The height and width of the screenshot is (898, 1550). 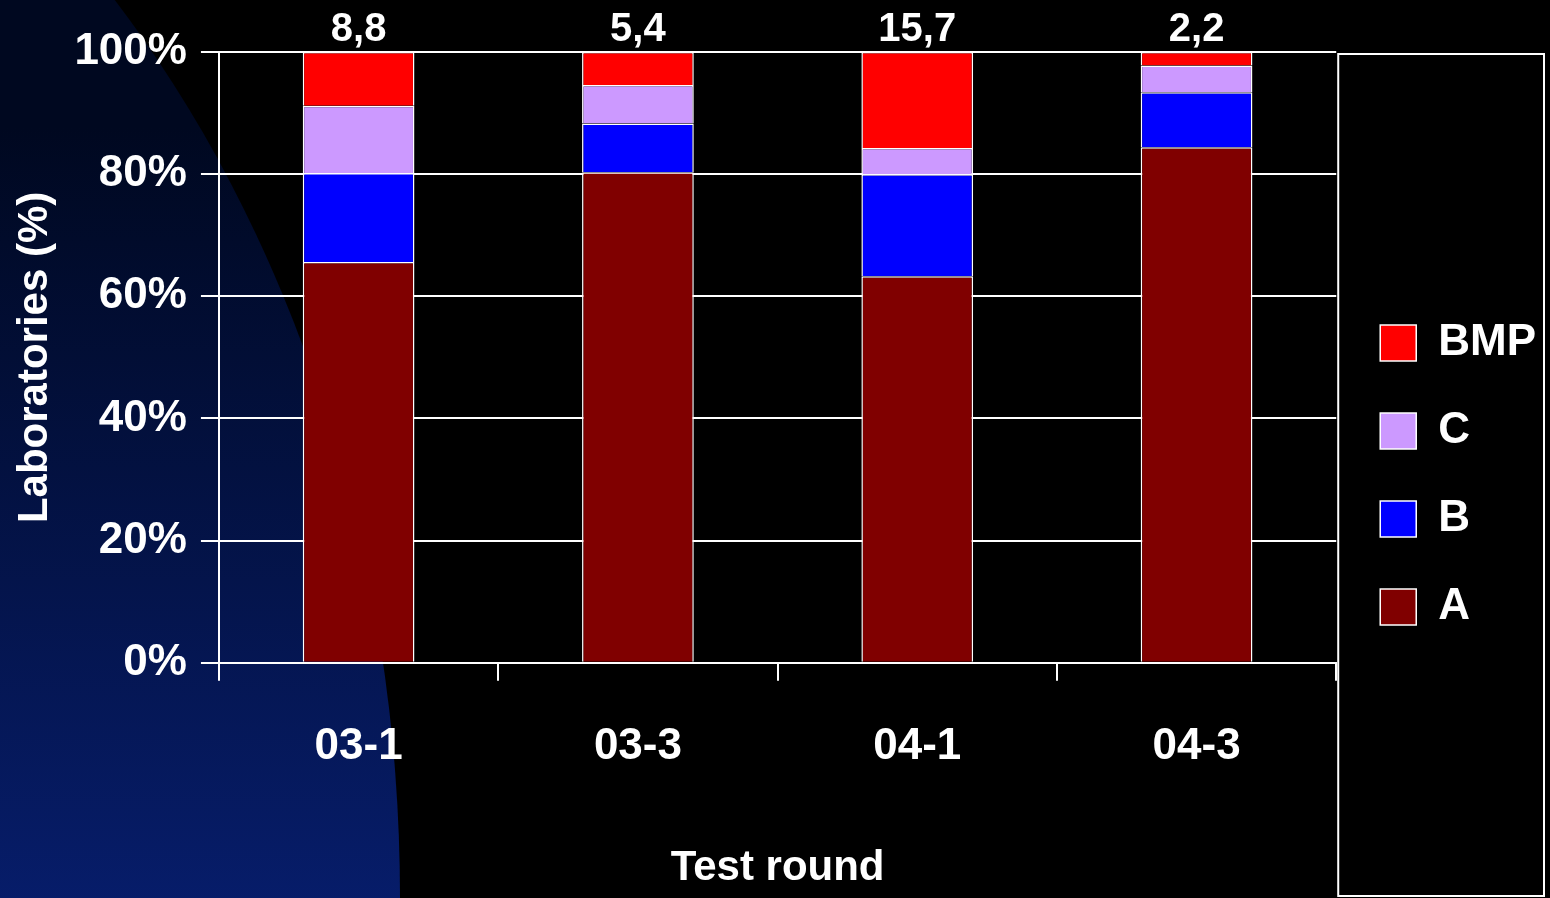 I want to click on x-tick-label: 03-3, so click(x=637, y=744).